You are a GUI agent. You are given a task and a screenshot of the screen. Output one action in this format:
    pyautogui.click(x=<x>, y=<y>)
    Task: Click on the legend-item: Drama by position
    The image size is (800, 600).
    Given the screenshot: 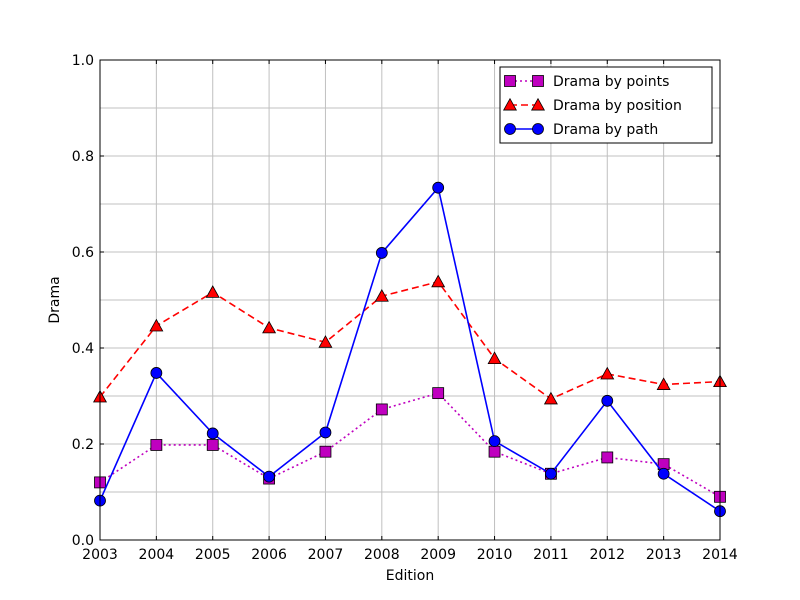 What is the action you would take?
    pyautogui.click(x=592, y=105)
    